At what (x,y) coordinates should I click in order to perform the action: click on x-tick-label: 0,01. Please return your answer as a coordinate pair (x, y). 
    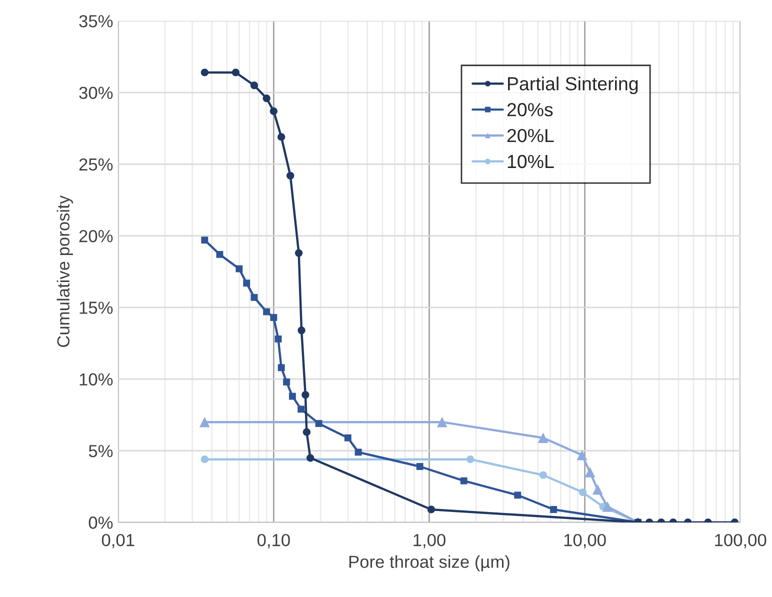
    Looking at the image, I should click on (118, 541).